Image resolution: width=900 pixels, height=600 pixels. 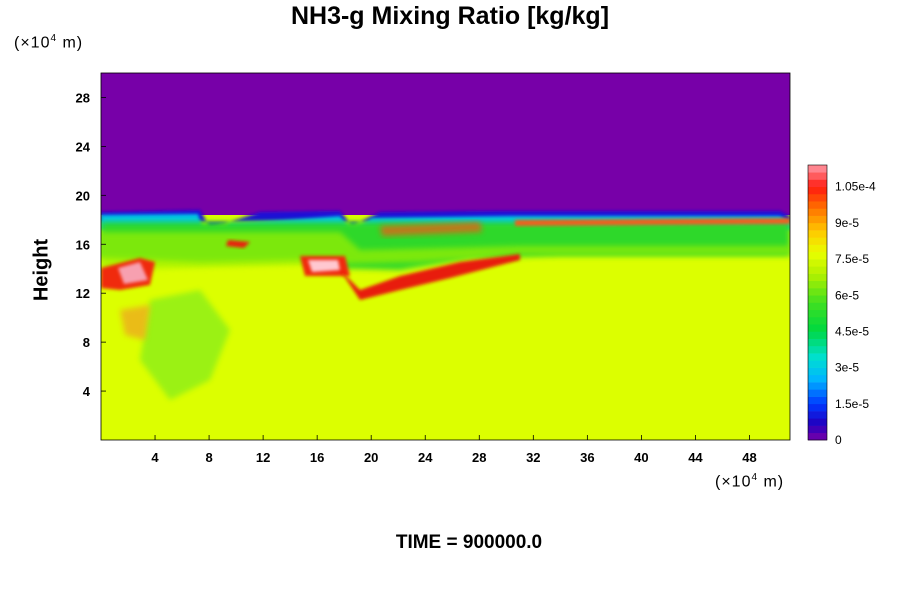 I want to click on page-title: NH3-g Mixing Ratio [kg/kg], so click(x=450, y=16).